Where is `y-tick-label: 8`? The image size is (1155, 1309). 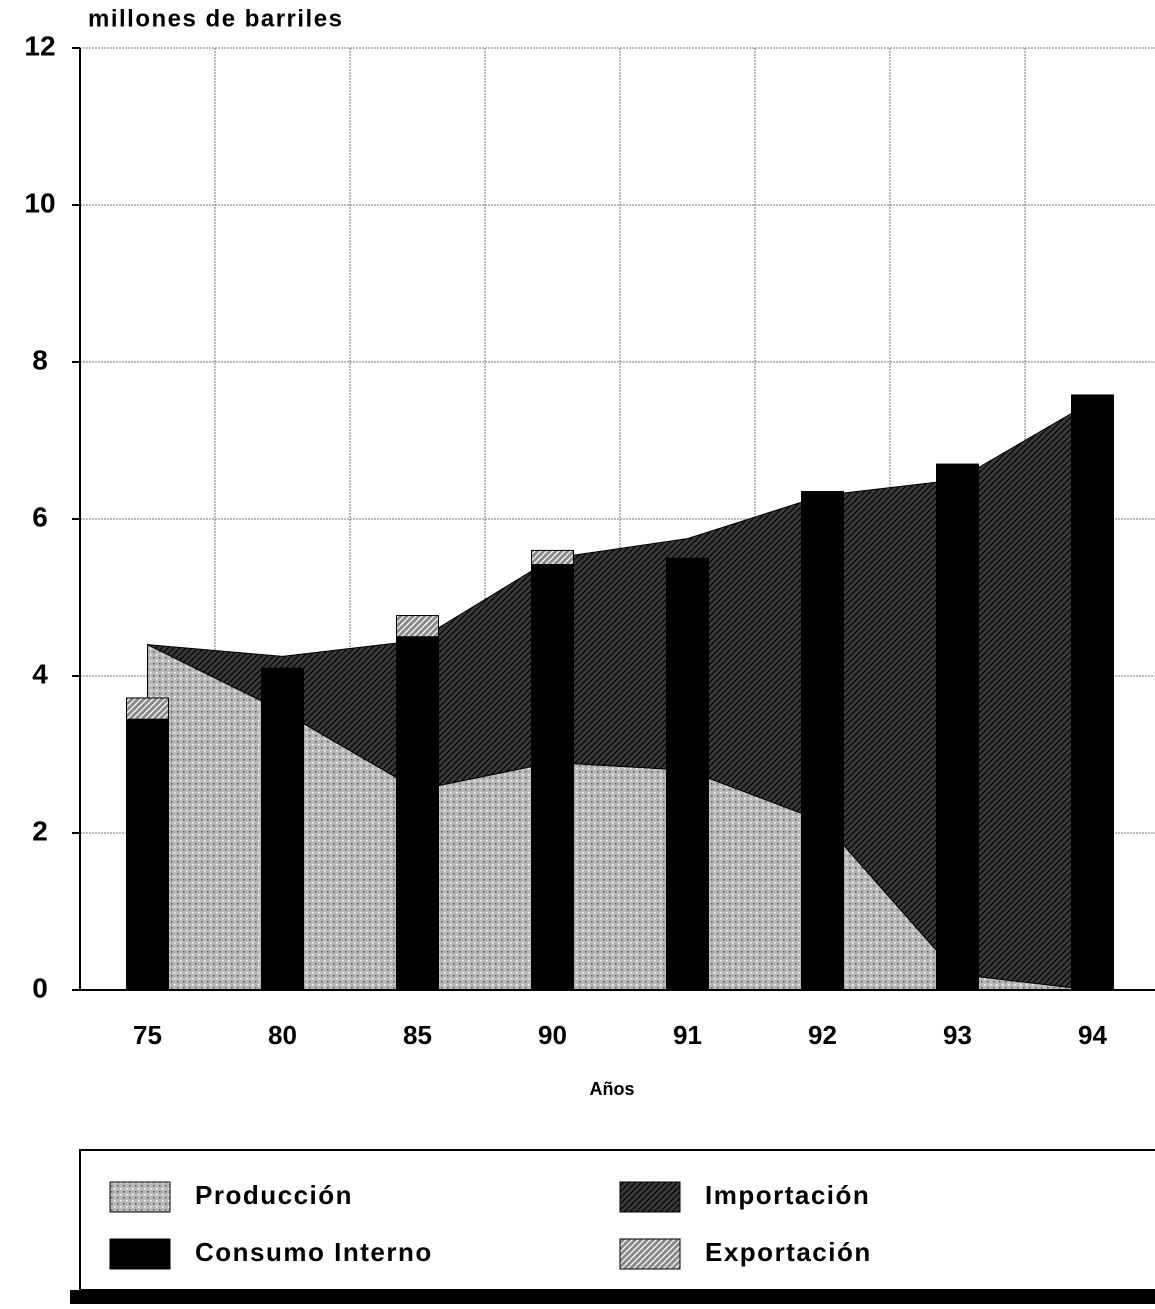 y-tick-label: 8 is located at coordinates (40, 359).